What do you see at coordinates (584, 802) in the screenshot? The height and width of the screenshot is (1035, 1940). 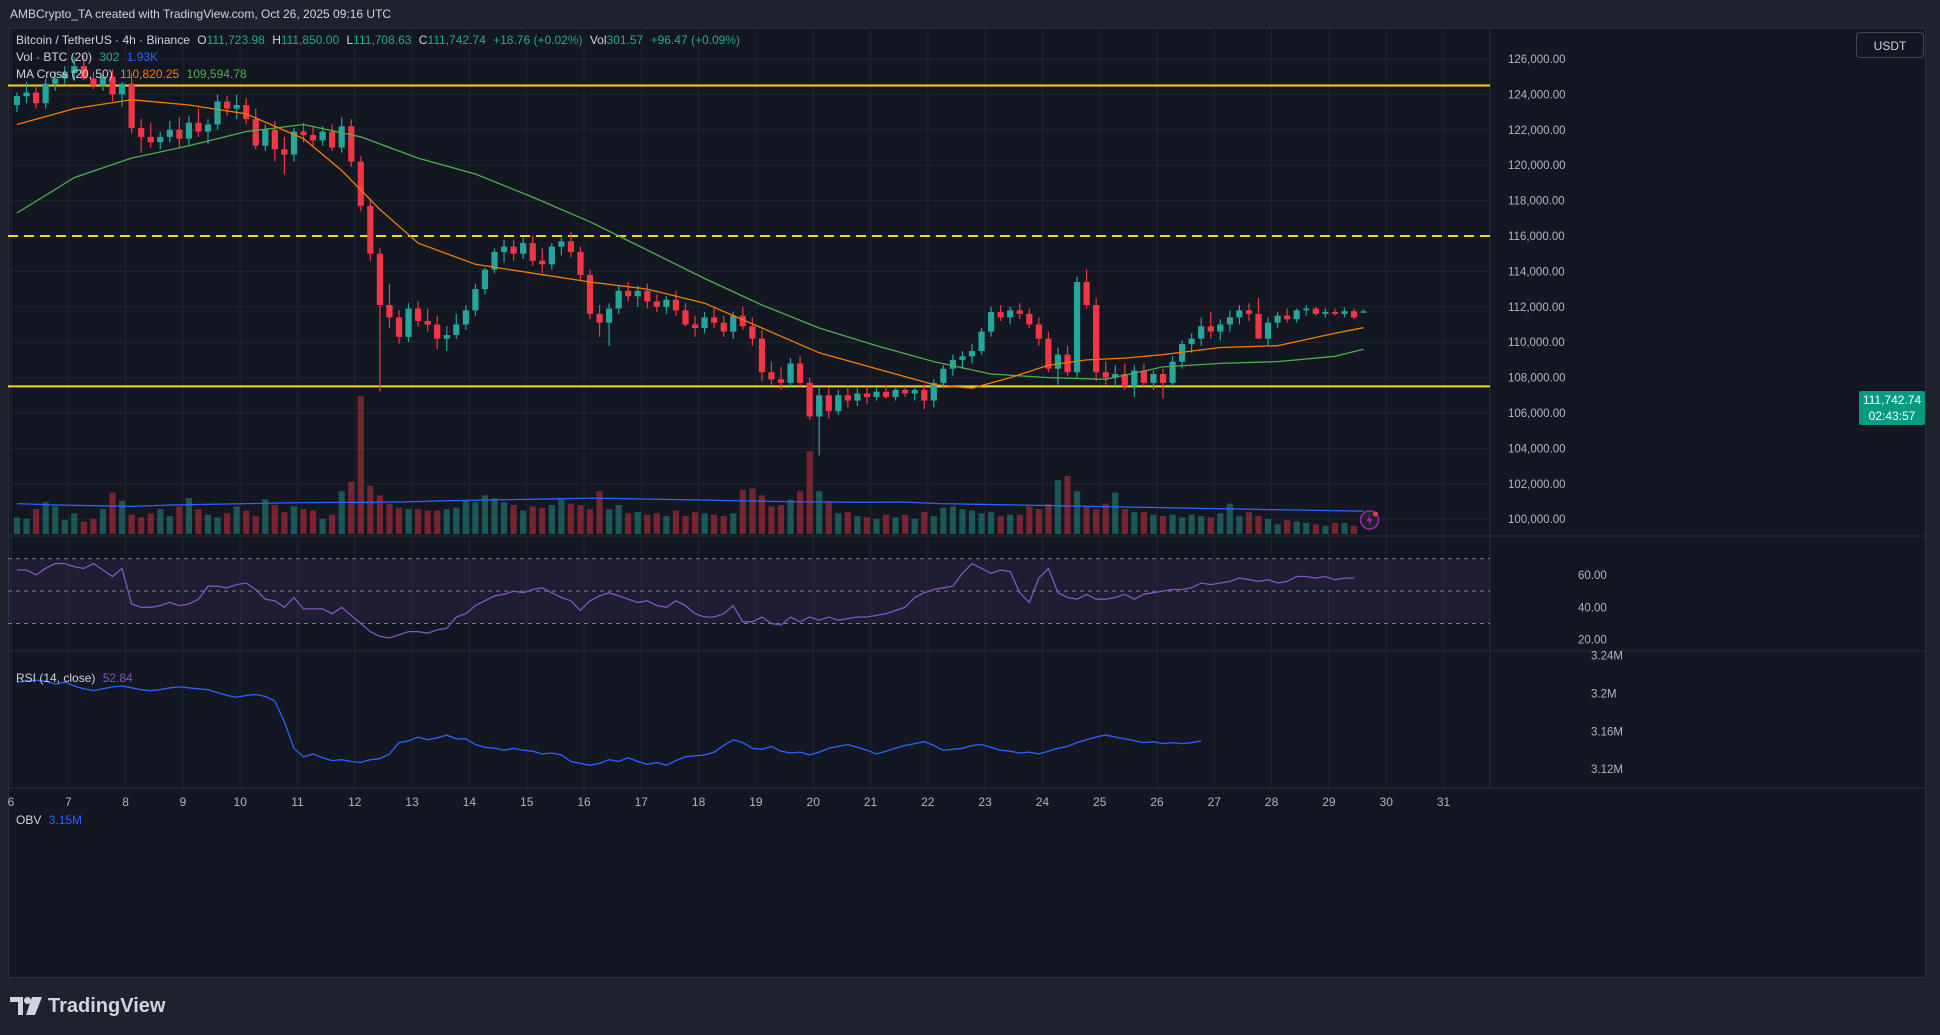 I see `time-axis-tick: 16` at bounding box center [584, 802].